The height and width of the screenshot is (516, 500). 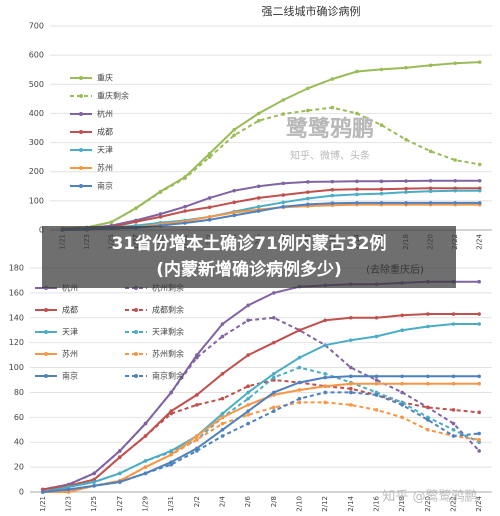 I want to click on legend-label: 天津剩余, so click(x=168, y=332).